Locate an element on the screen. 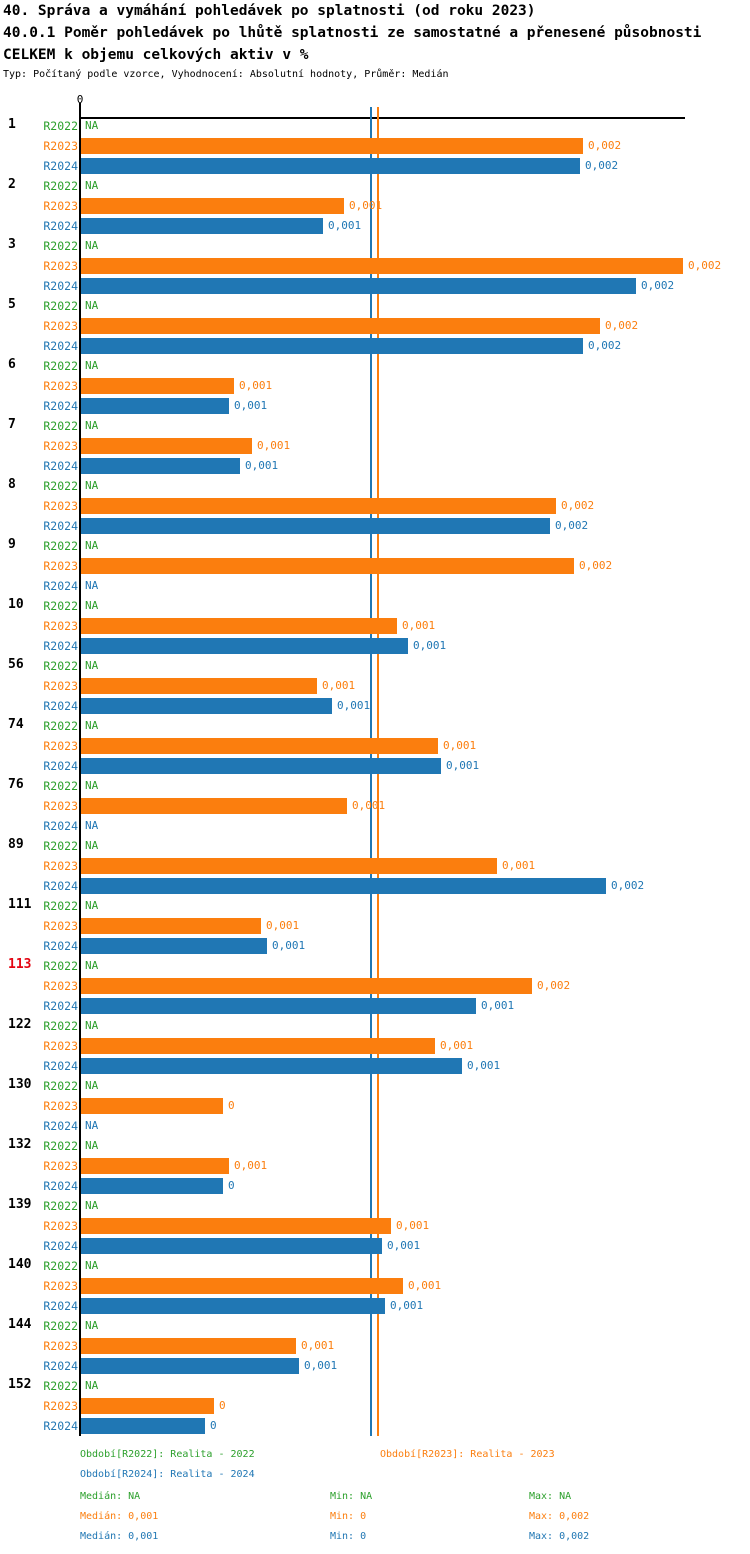  group-label: 56 is located at coordinates (16, 664).